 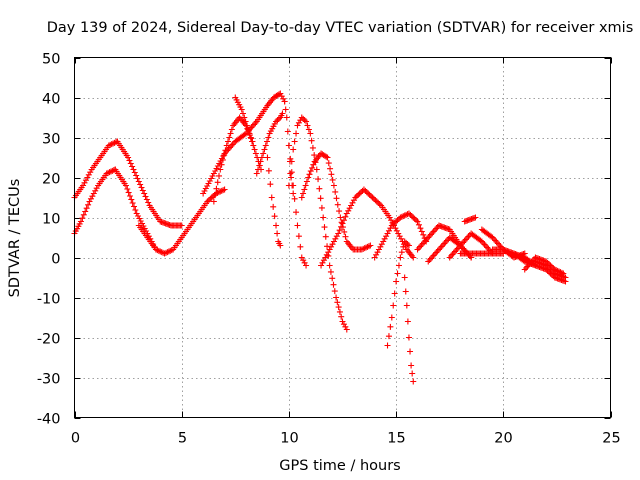 I want to click on y-tick-label: 30, so click(x=51, y=140).